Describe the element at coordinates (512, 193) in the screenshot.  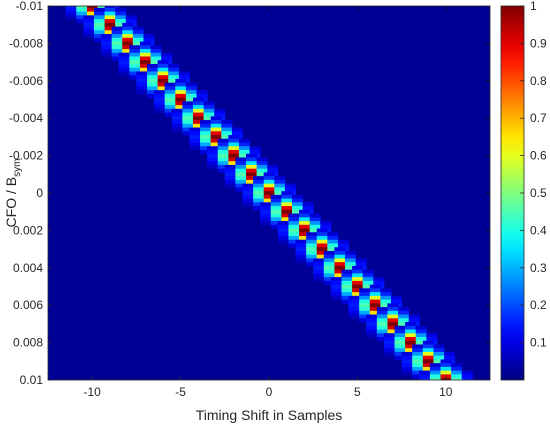
I see `colorbar` at that location.